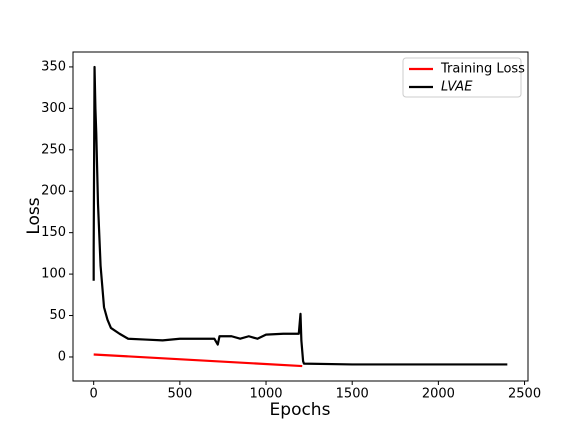 This screenshot has height=429, width=586. What do you see at coordinates (62, 356) in the screenshot?
I see `y-tick-label: 0` at bounding box center [62, 356].